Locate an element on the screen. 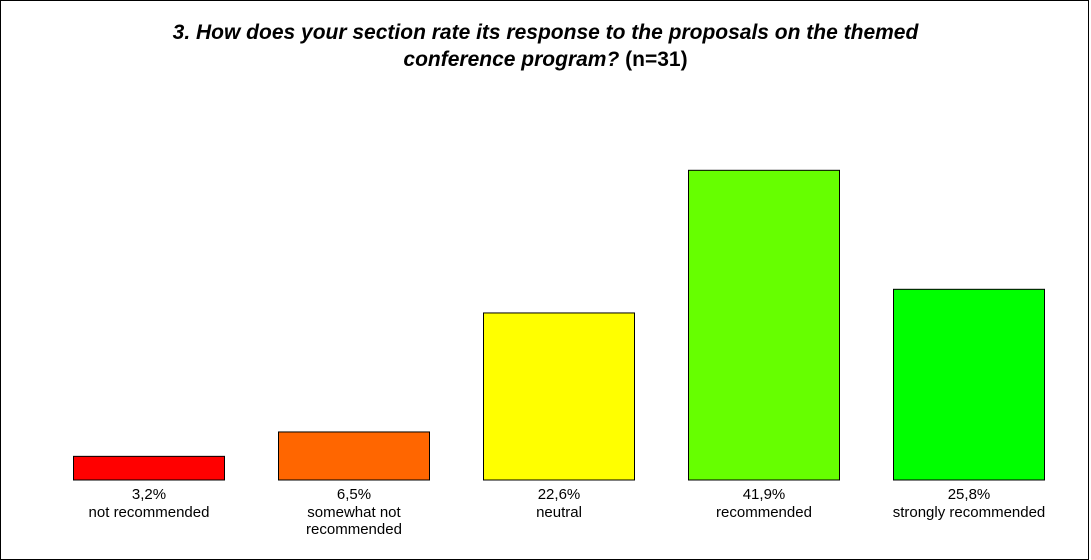 This screenshot has width=1091, height=560. category-label-2-line-0: neutral is located at coordinates (559, 512).